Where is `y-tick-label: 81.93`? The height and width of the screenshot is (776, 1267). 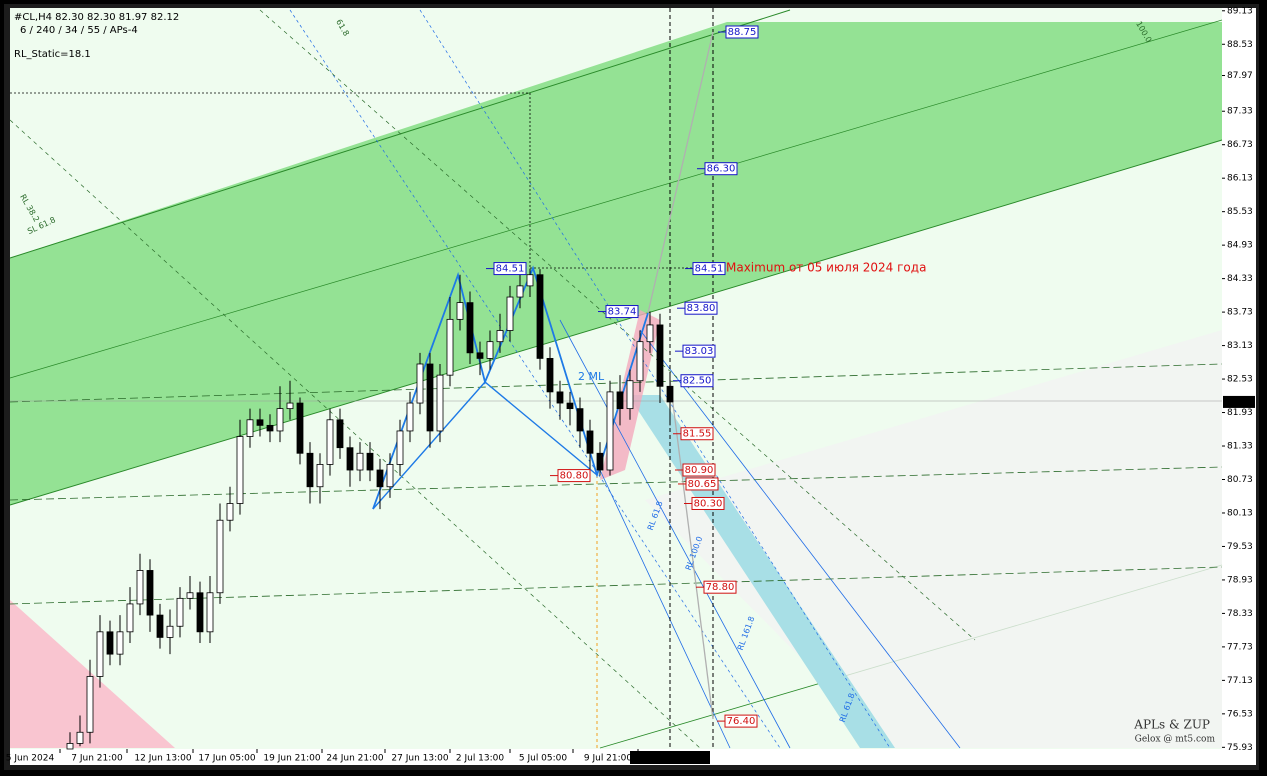
y-tick-label: 81.93 is located at coordinates (1240, 413).